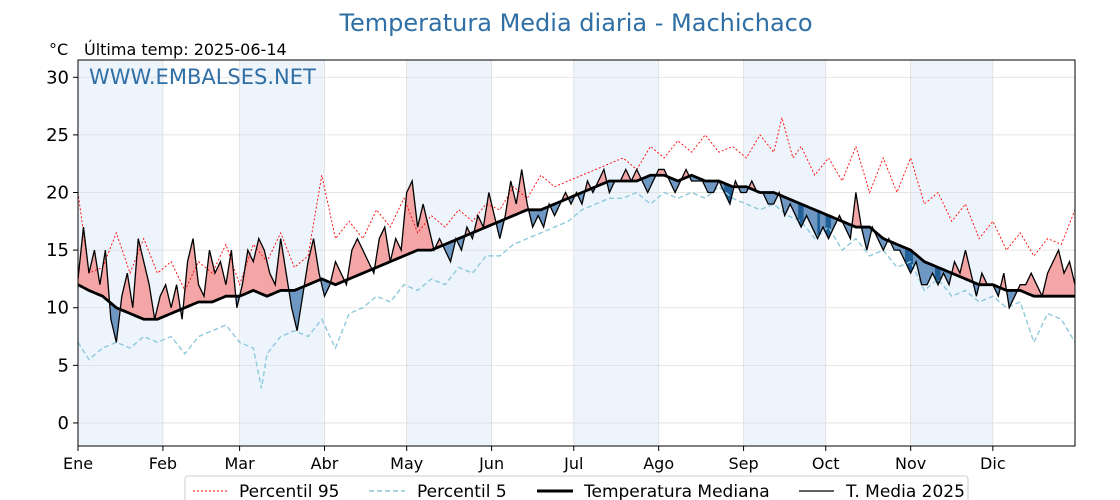 Image resolution: width=1120 pixels, height=500 pixels. I want to click on legend-label-t-media-2025: T. Media 2025, so click(905, 491).